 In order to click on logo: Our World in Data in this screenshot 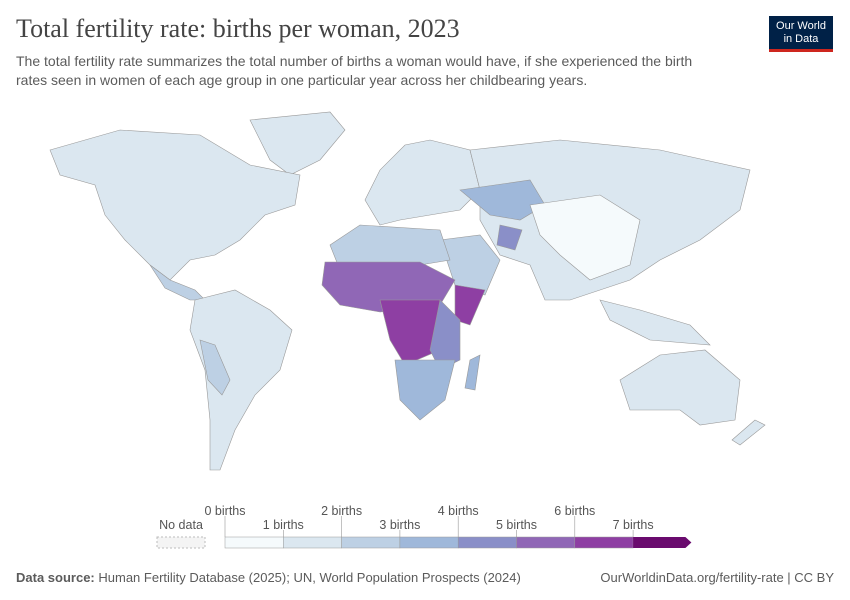, I will do `click(801, 34)`.